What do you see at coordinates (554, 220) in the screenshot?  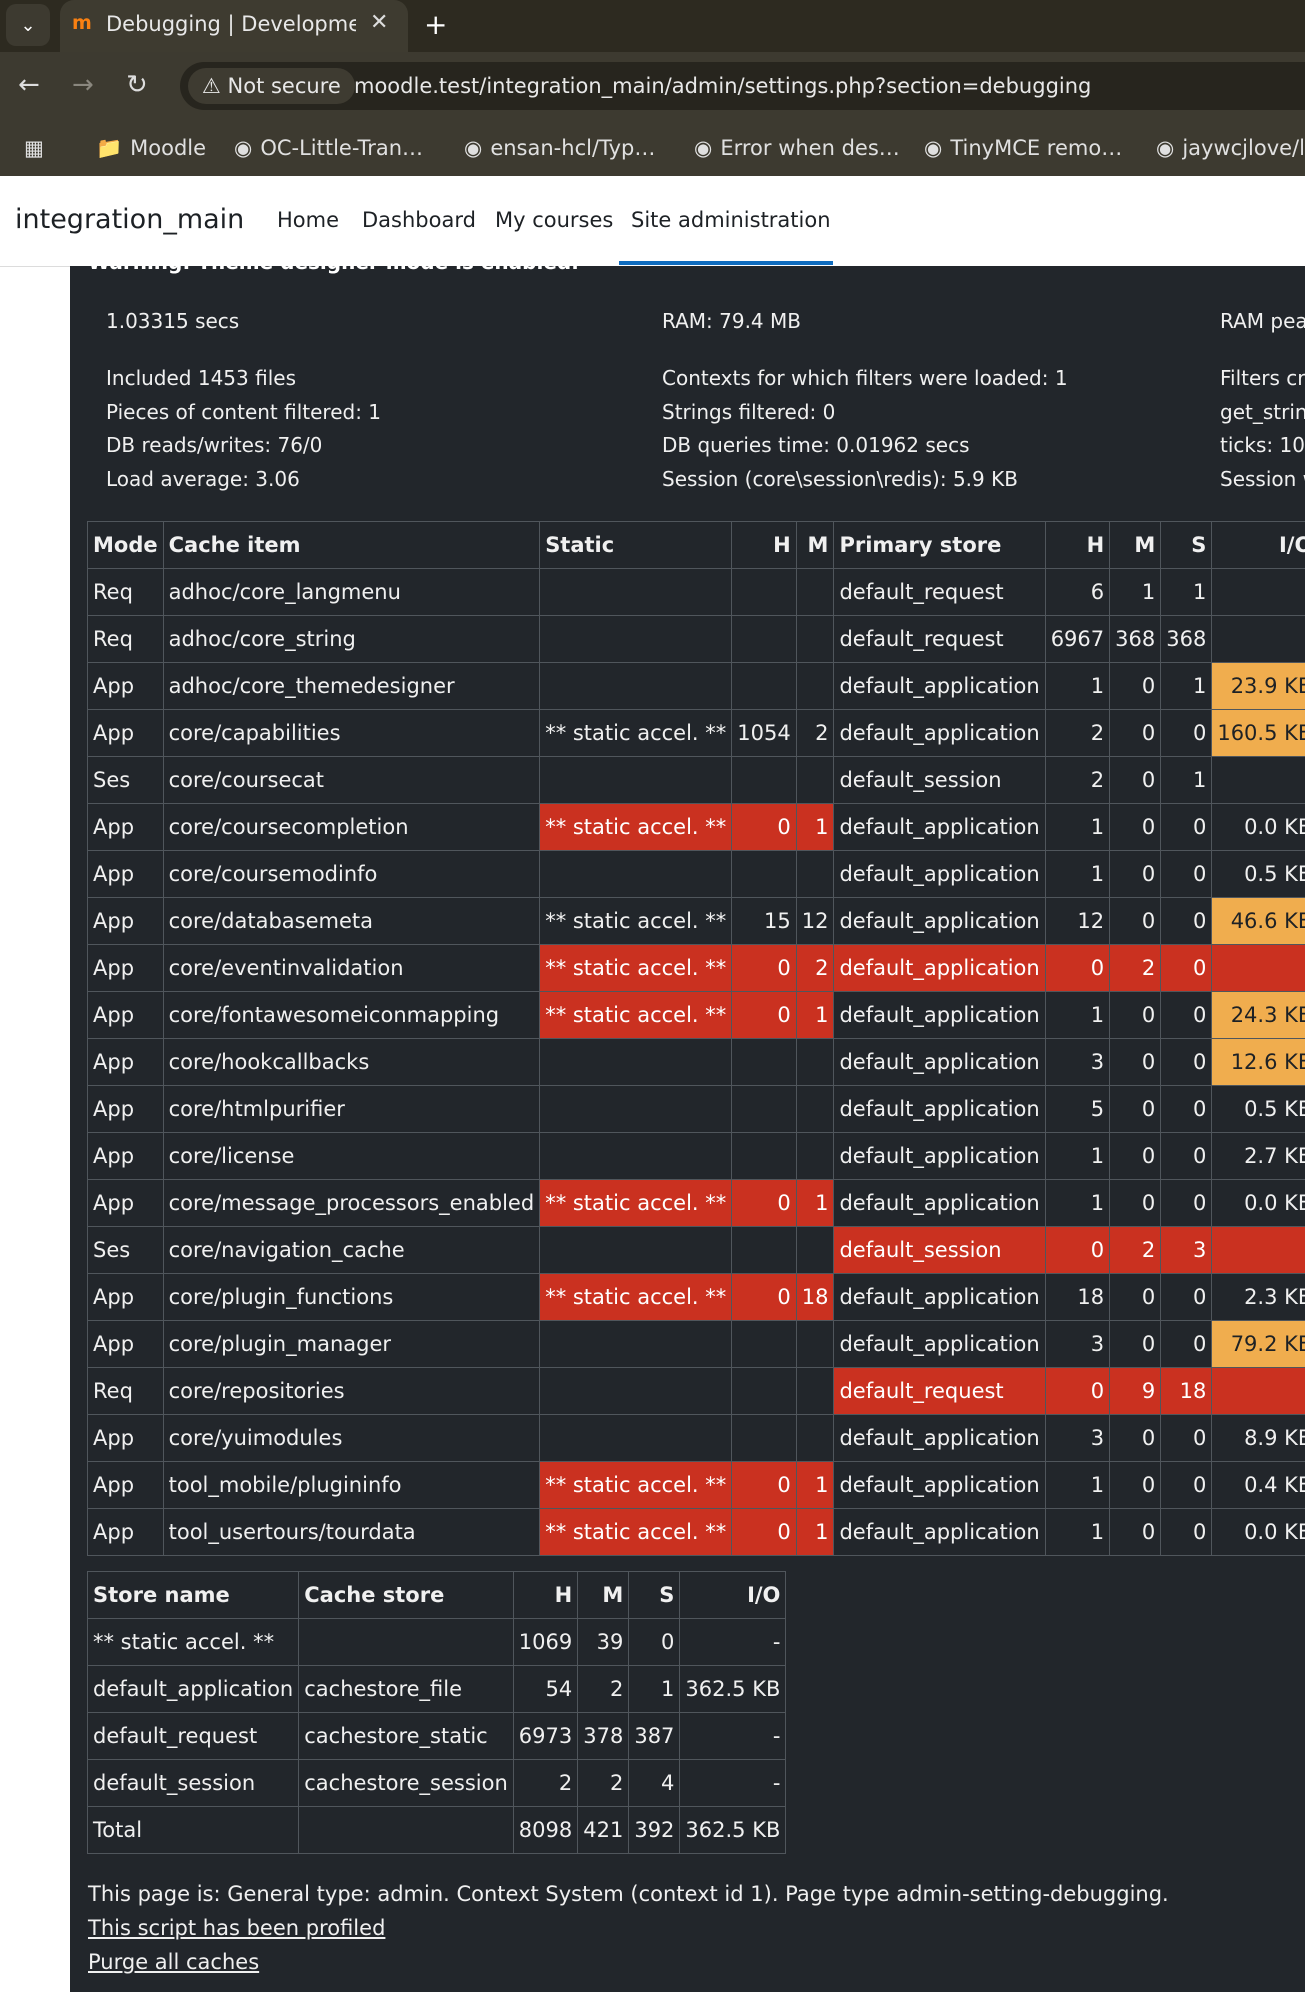 I see `nav-my-courses: My courses` at bounding box center [554, 220].